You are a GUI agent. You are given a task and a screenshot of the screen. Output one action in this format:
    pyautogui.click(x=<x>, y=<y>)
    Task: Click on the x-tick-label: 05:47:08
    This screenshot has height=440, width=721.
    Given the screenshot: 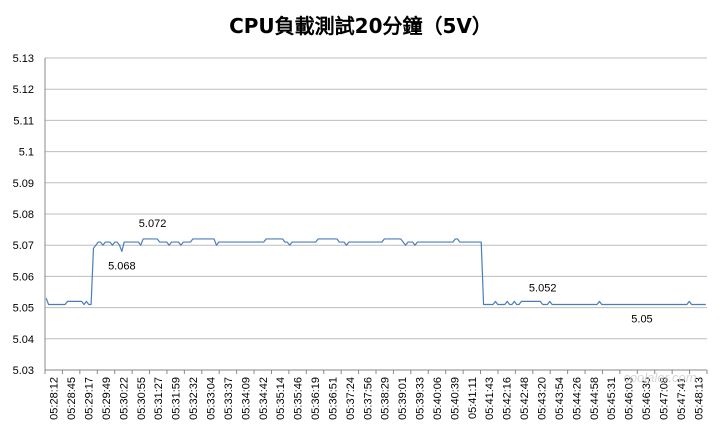 What is the action you would take?
    pyautogui.click(x=664, y=398)
    